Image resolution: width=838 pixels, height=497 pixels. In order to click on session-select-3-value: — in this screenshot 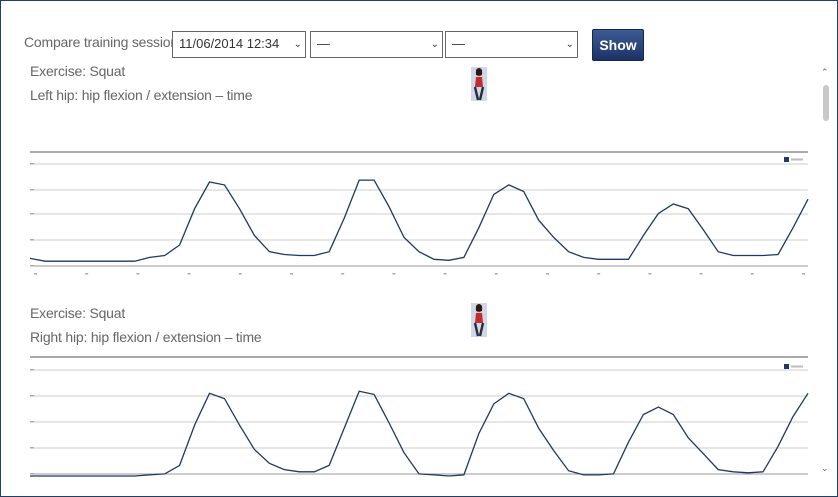, I will do `click(458, 43)`.